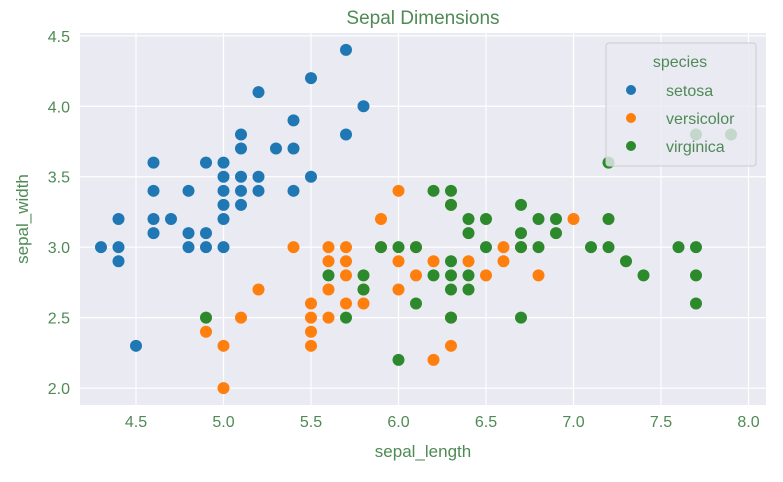  I want to click on x-tick-label: 6.0, so click(398, 422).